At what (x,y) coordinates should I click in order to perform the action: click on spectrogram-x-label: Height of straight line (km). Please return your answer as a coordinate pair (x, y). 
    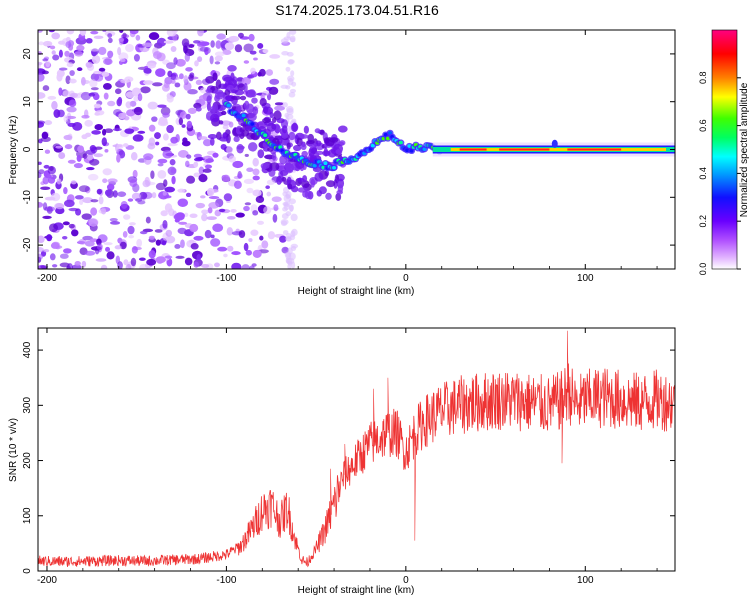
    Looking at the image, I should click on (356, 291).